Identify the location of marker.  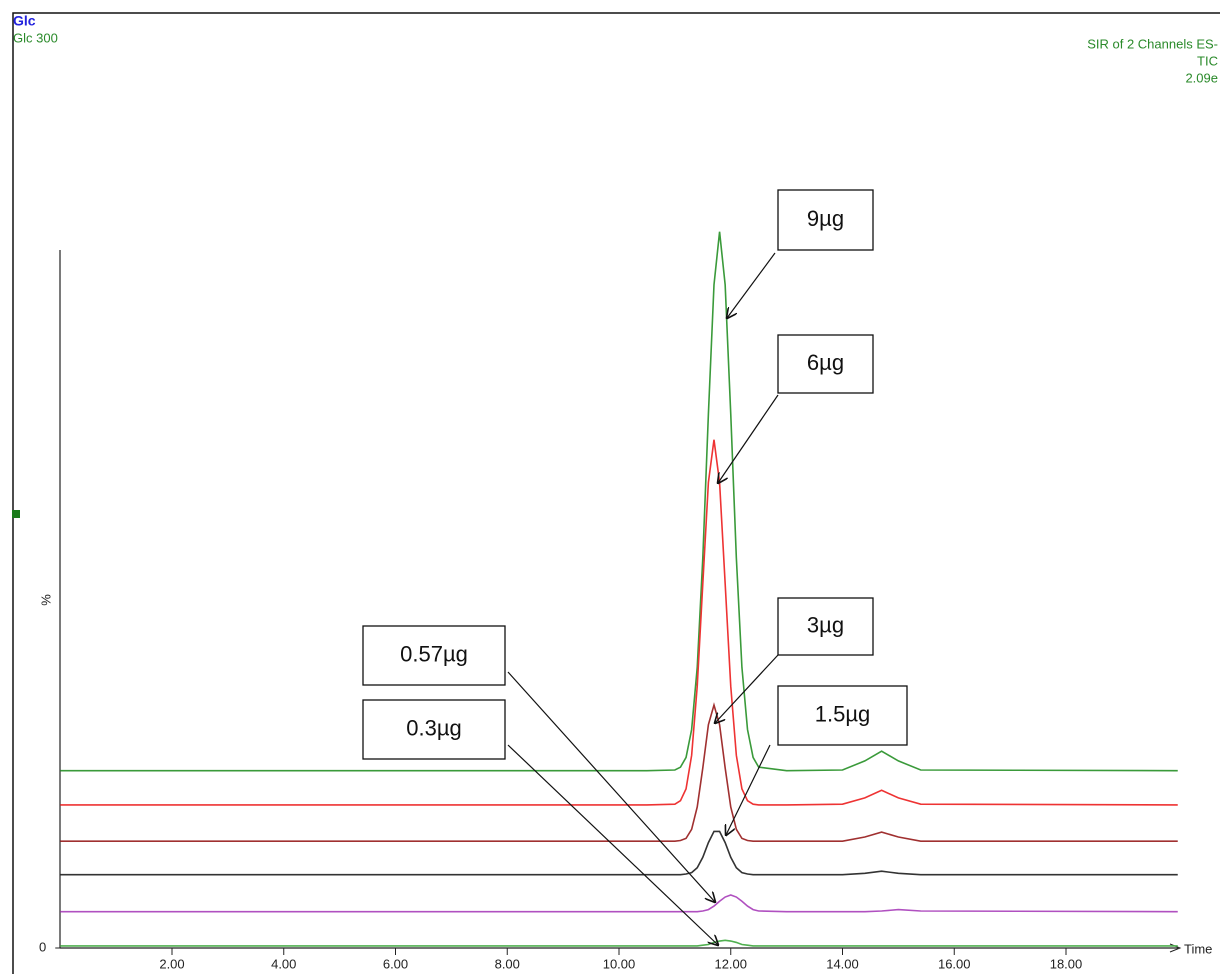
(16, 514).